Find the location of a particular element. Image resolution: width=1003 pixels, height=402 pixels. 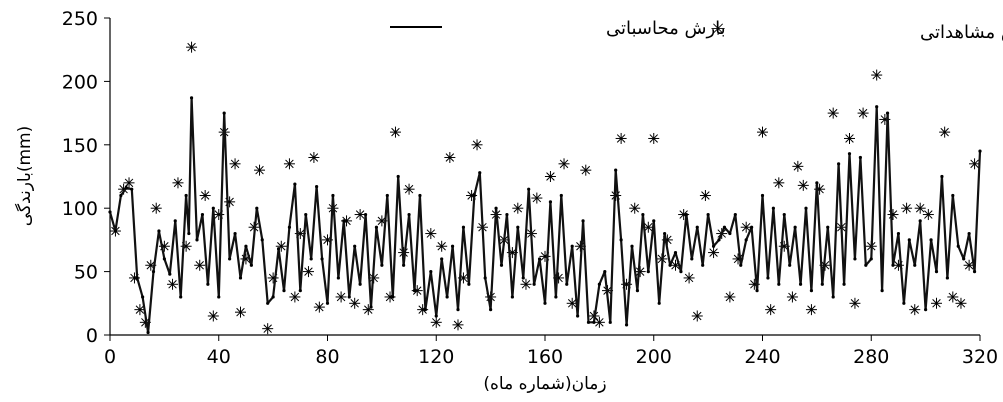

x-tick-label: 40 is located at coordinates (219, 357).